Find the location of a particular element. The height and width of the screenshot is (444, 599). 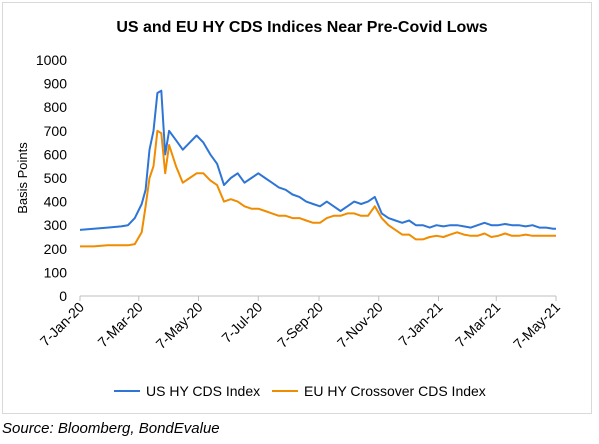

x-tick-label: 7-Jul-20 is located at coordinates (241, 322).